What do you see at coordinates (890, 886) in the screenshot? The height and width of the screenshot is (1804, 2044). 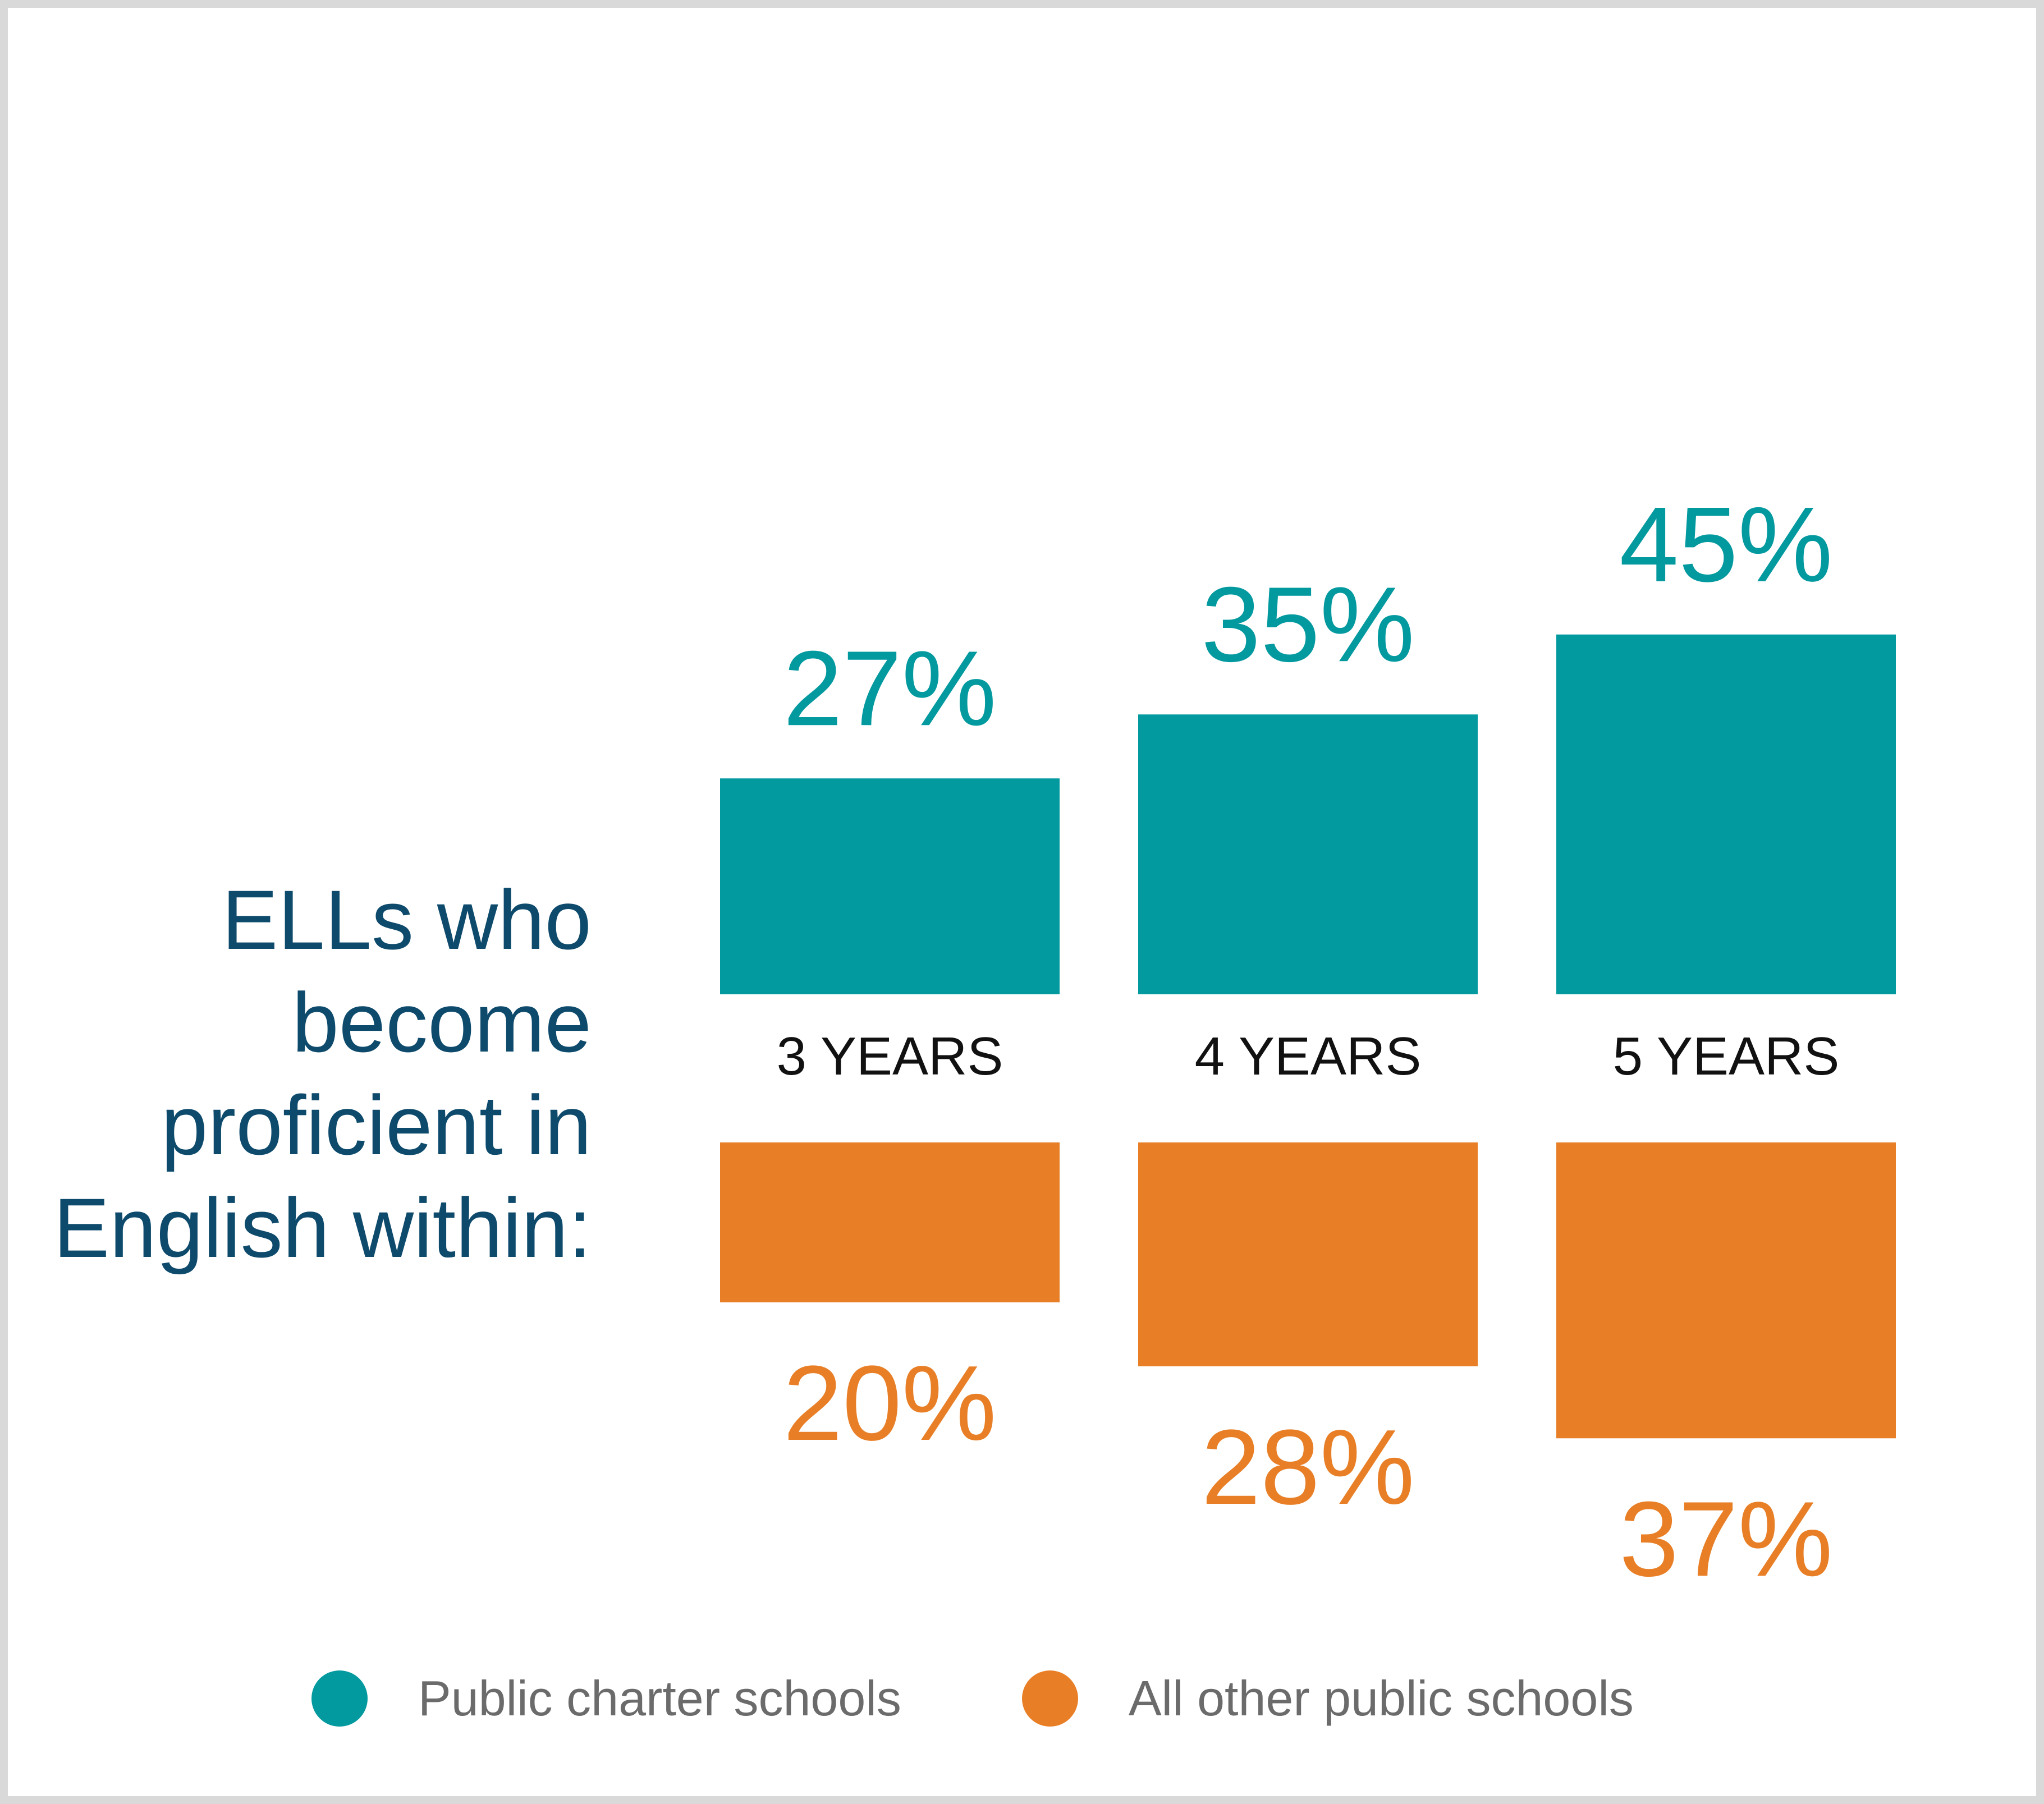 I see `bar-charter-3-years` at bounding box center [890, 886].